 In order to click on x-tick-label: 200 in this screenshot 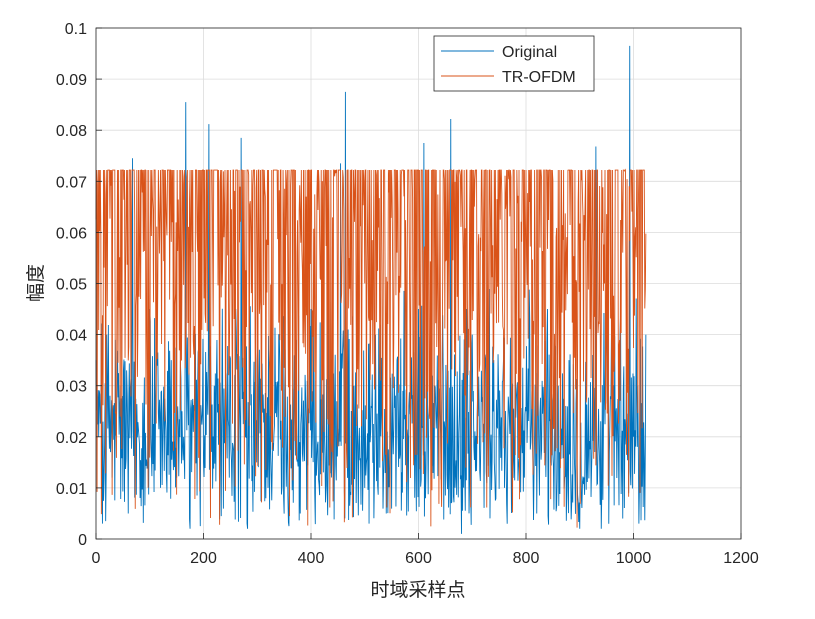, I will do `click(203, 558)`.